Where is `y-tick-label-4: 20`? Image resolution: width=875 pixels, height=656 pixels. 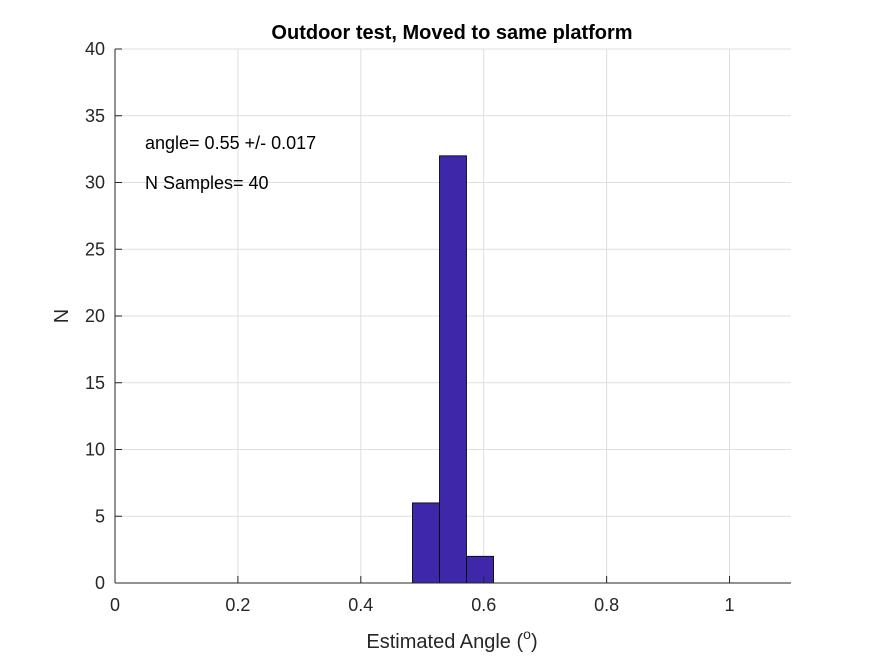
y-tick-label-4: 20 is located at coordinates (95, 316).